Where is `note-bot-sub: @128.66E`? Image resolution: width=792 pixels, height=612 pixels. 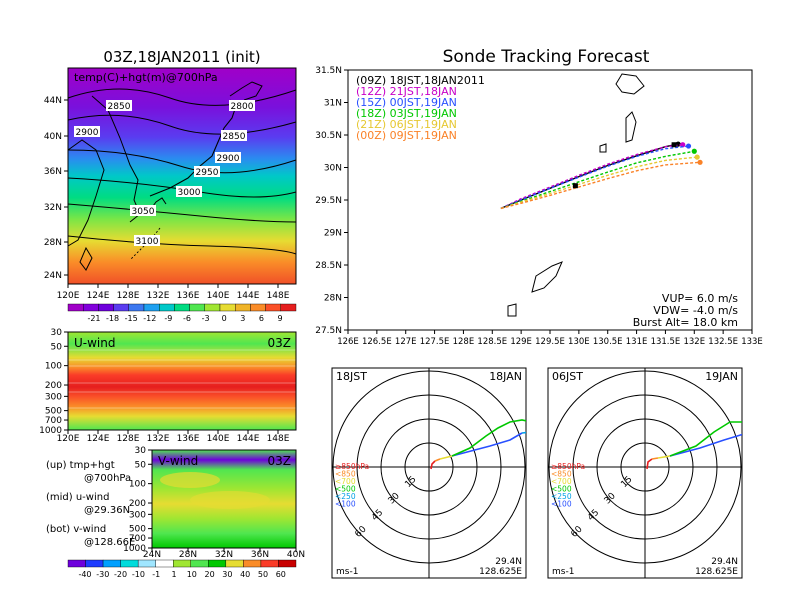
note-bot-sub: @128.66E is located at coordinates (109, 542).